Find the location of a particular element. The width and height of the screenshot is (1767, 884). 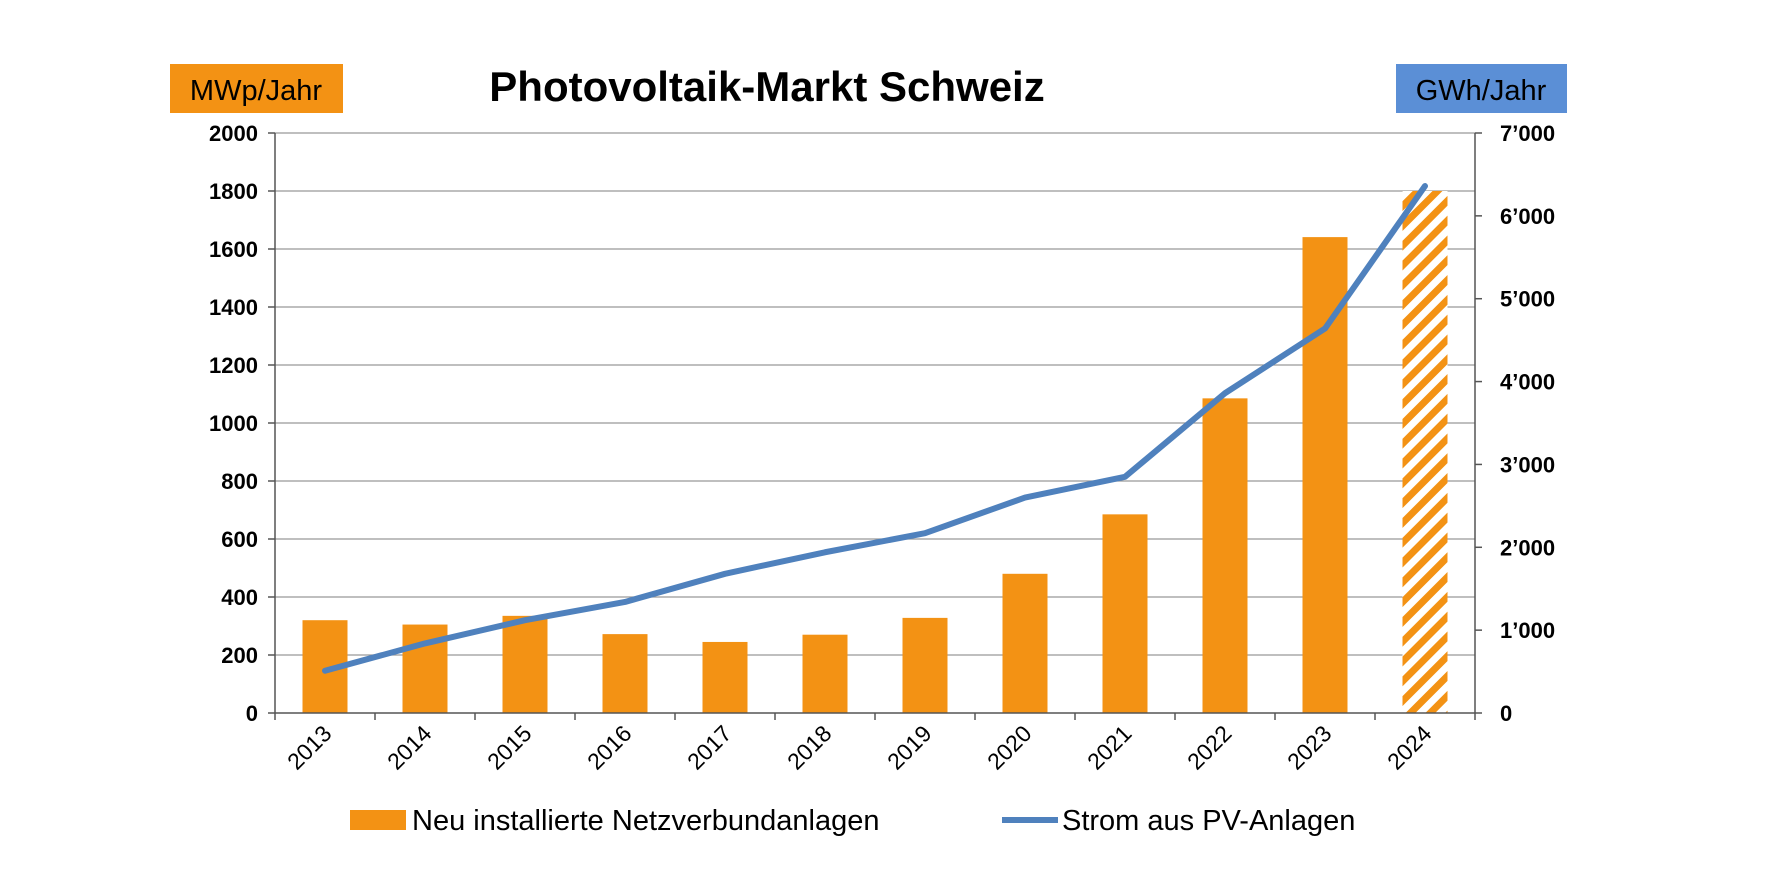

category-label-2022: 2022 is located at coordinates (1209, 747).